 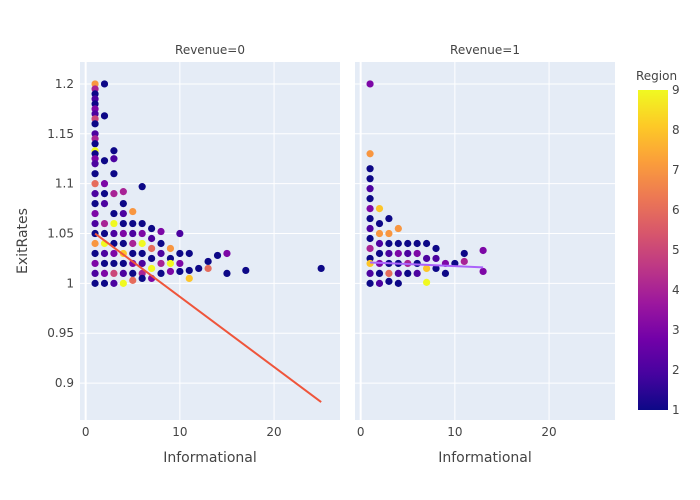 What do you see at coordinates (23, 241) in the screenshot?
I see `y-axis-label: ExitRates` at bounding box center [23, 241].